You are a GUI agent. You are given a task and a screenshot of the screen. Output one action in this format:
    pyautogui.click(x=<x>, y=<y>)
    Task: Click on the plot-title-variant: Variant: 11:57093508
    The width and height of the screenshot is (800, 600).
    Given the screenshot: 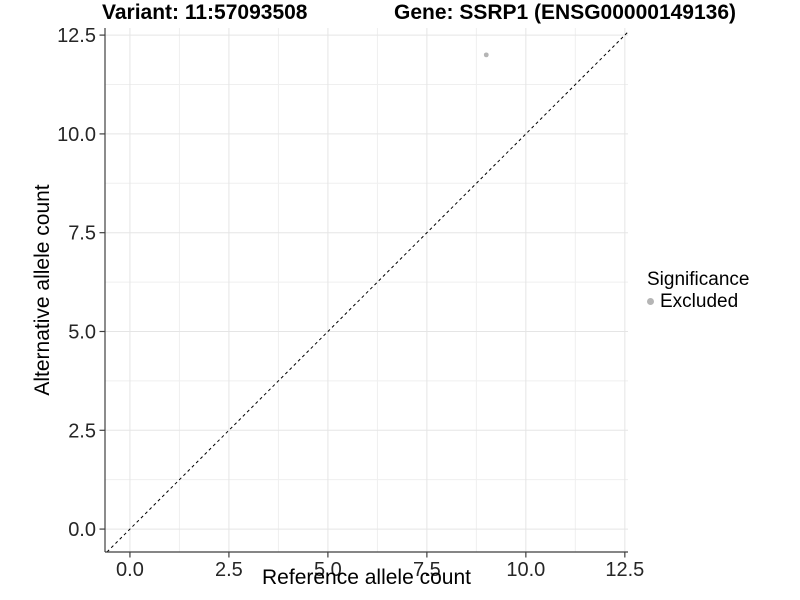 What is the action you would take?
    pyautogui.click(x=205, y=12)
    